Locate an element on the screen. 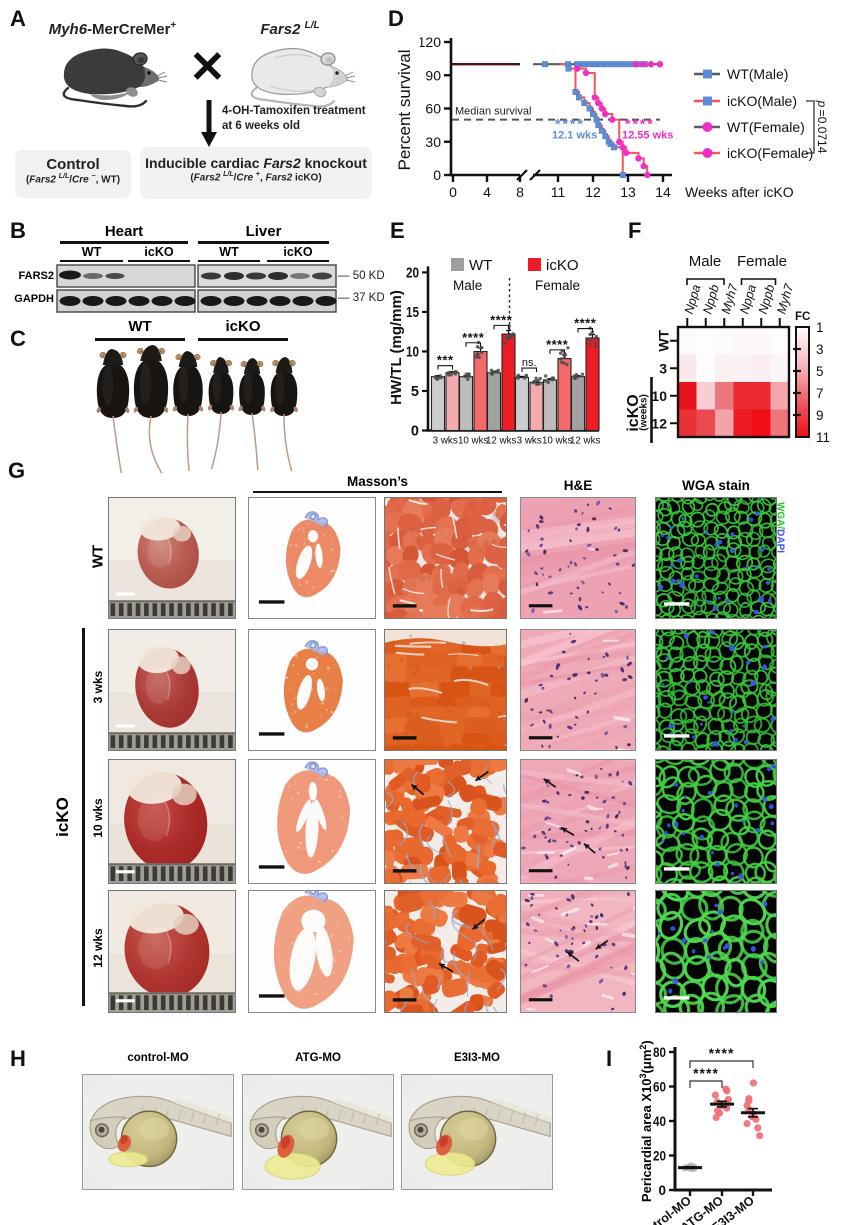 The height and width of the screenshot is (1225, 842). svg-text: icKO is located at coordinates (562, 265).